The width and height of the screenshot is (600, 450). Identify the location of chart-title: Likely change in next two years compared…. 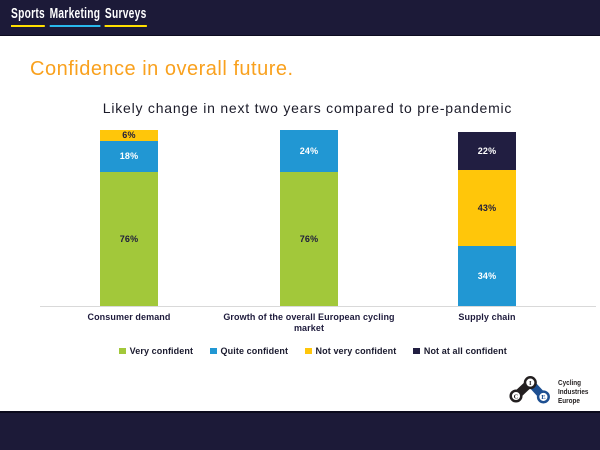
(307, 108).